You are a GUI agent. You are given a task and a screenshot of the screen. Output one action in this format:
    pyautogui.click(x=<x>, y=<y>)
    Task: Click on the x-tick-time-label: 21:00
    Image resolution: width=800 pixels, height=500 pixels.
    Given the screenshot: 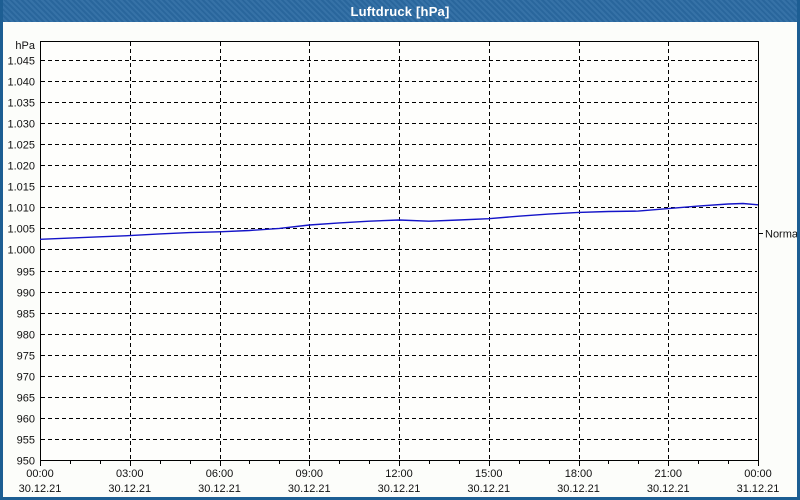 What is the action you would take?
    pyautogui.click(x=668, y=474)
    